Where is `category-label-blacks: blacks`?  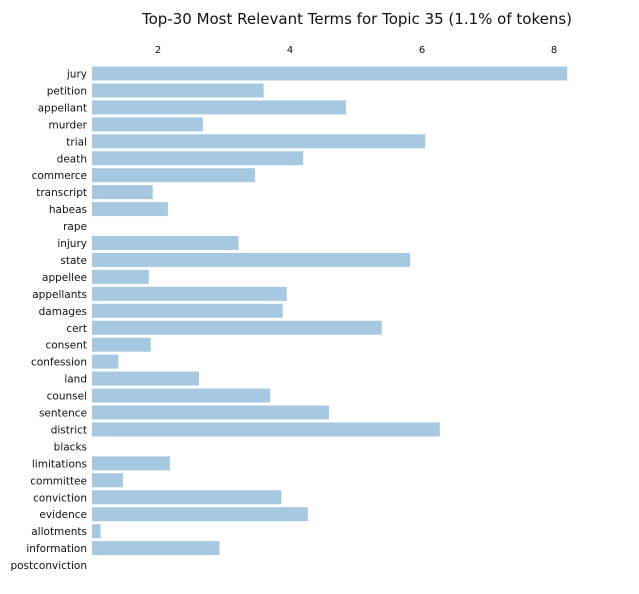
category-label-blacks: blacks is located at coordinates (70, 447).